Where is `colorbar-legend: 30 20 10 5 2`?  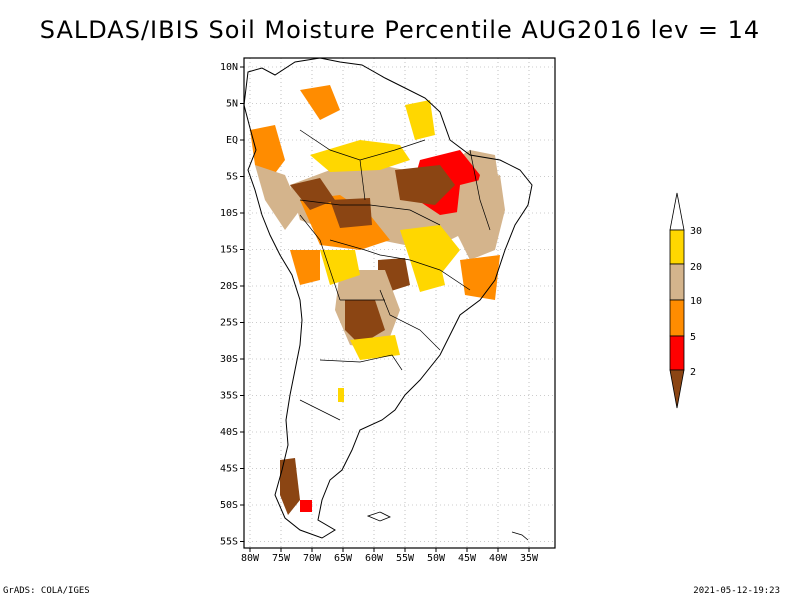
colorbar-legend: 30 20 10 5 2 is located at coordinates (685, 300).